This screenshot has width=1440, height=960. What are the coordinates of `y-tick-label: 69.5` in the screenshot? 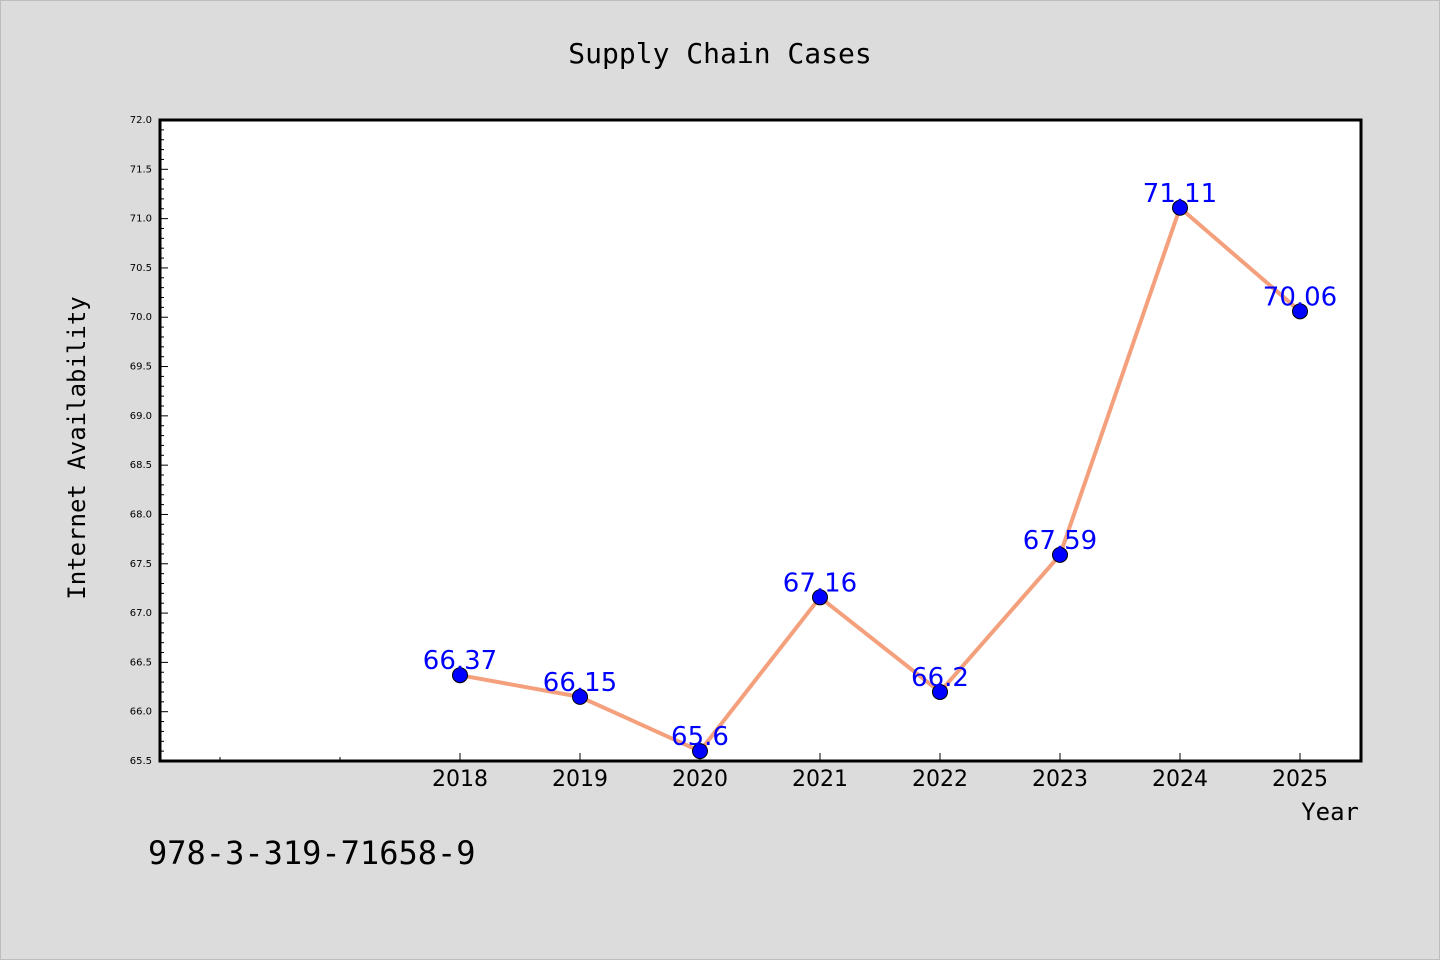 It's located at (141, 367).